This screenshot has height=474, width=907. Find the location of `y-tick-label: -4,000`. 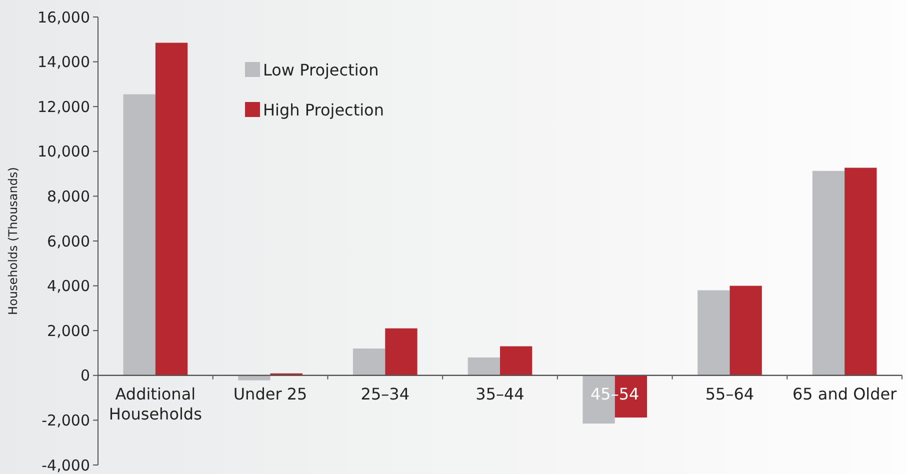

y-tick-label: -4,000 is located at coordinates (66, 465).